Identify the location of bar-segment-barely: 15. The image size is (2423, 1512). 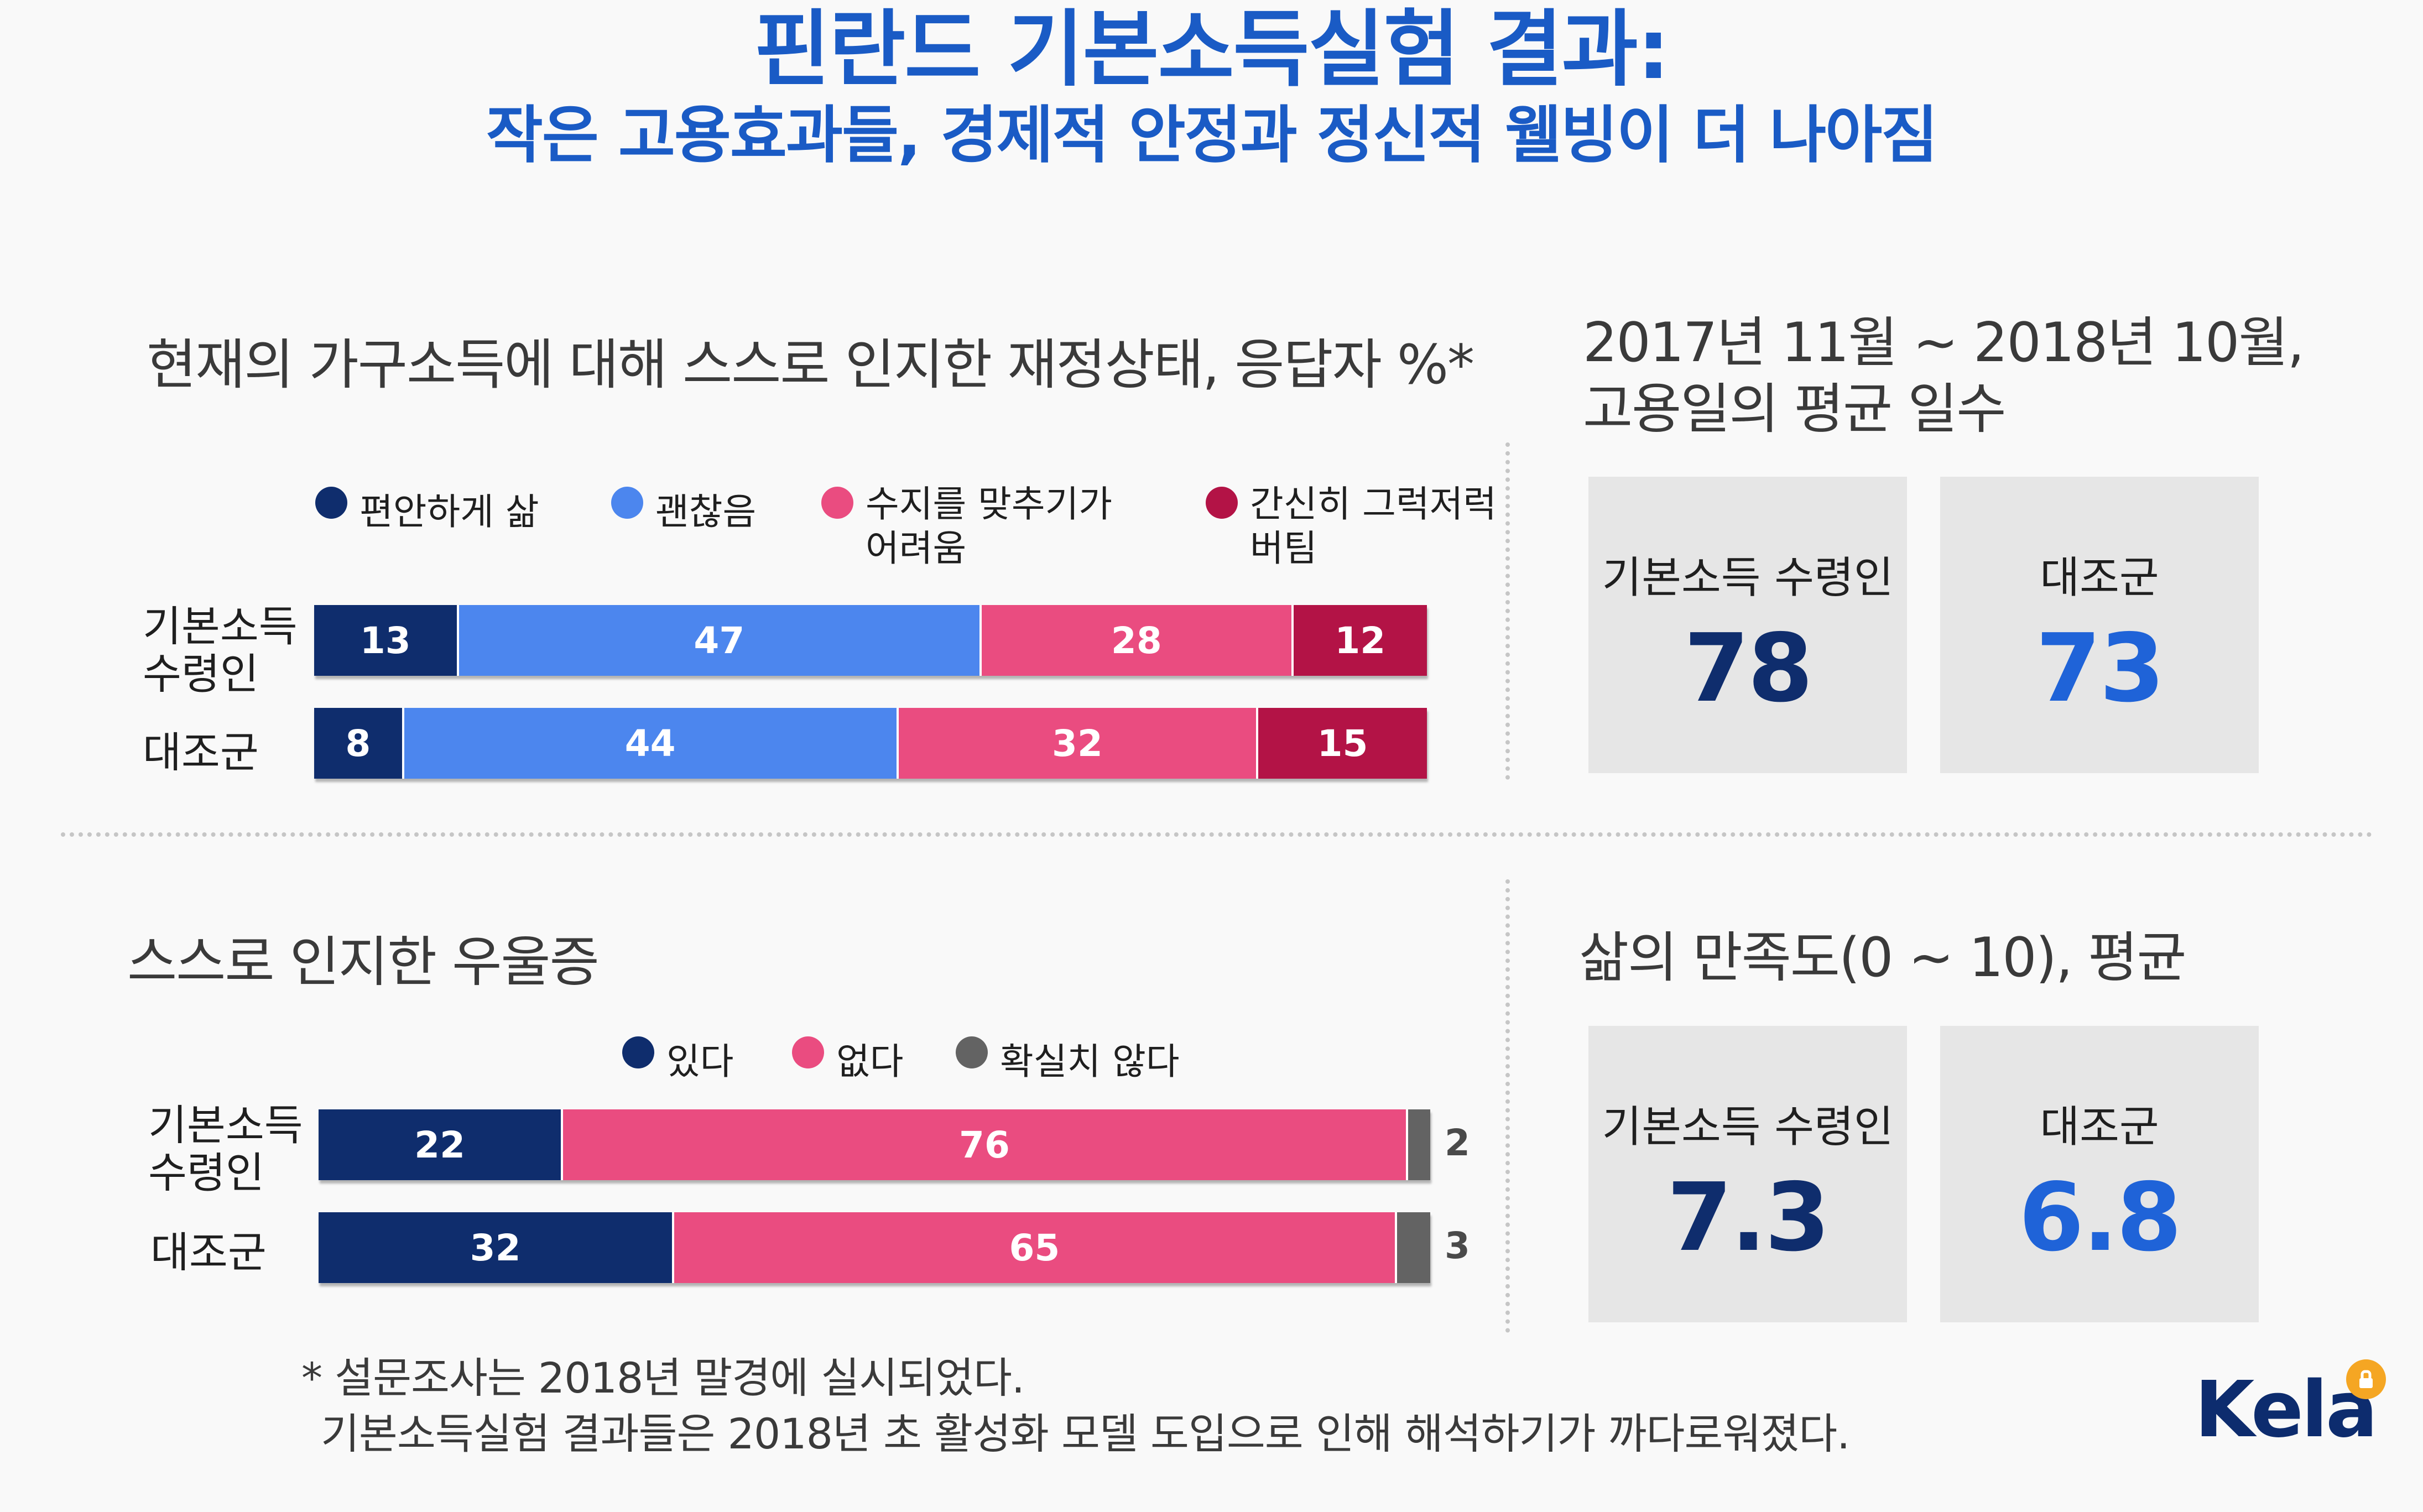
(1342, 743).